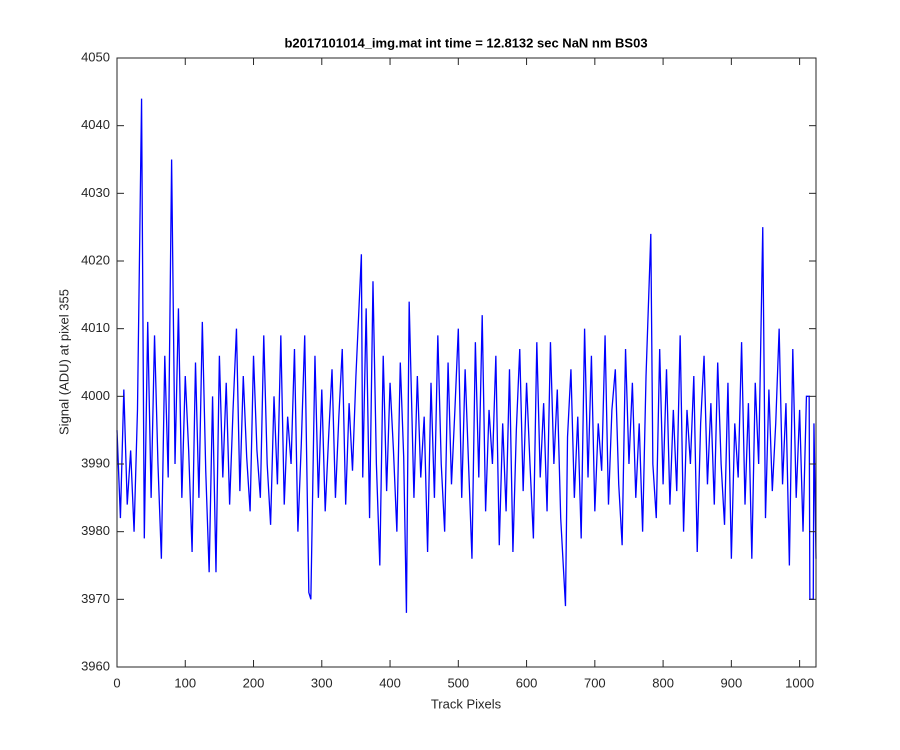  What do you see at coordinates (390, 682) in the screenshot?
I see `x-tick-label: 400` at bounding box center [390, 682].